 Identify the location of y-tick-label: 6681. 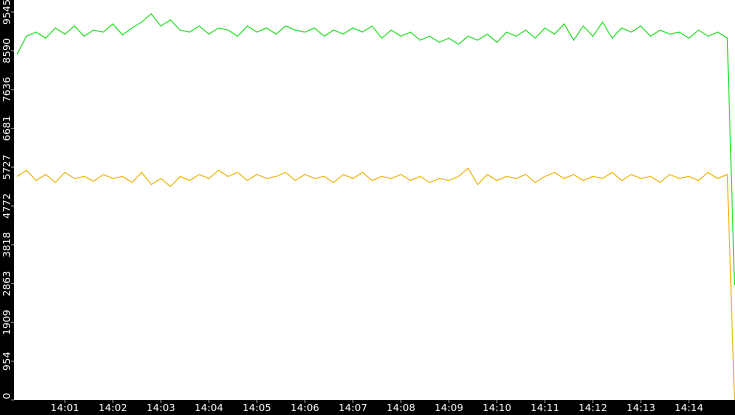
(7, 128).